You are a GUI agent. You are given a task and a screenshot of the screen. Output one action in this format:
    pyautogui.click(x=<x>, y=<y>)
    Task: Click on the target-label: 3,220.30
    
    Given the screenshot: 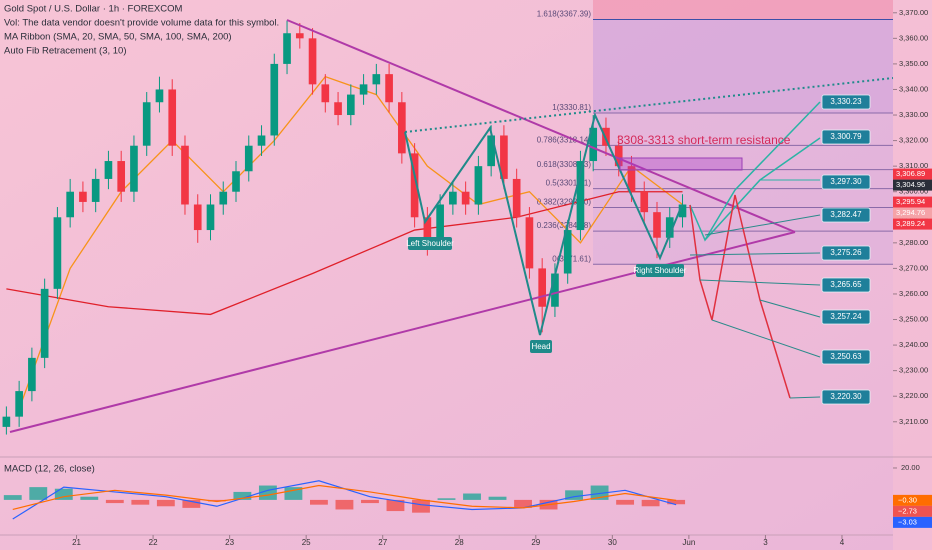 What is the action you would take?
    pyautogui.click(x=846, y=396)
    